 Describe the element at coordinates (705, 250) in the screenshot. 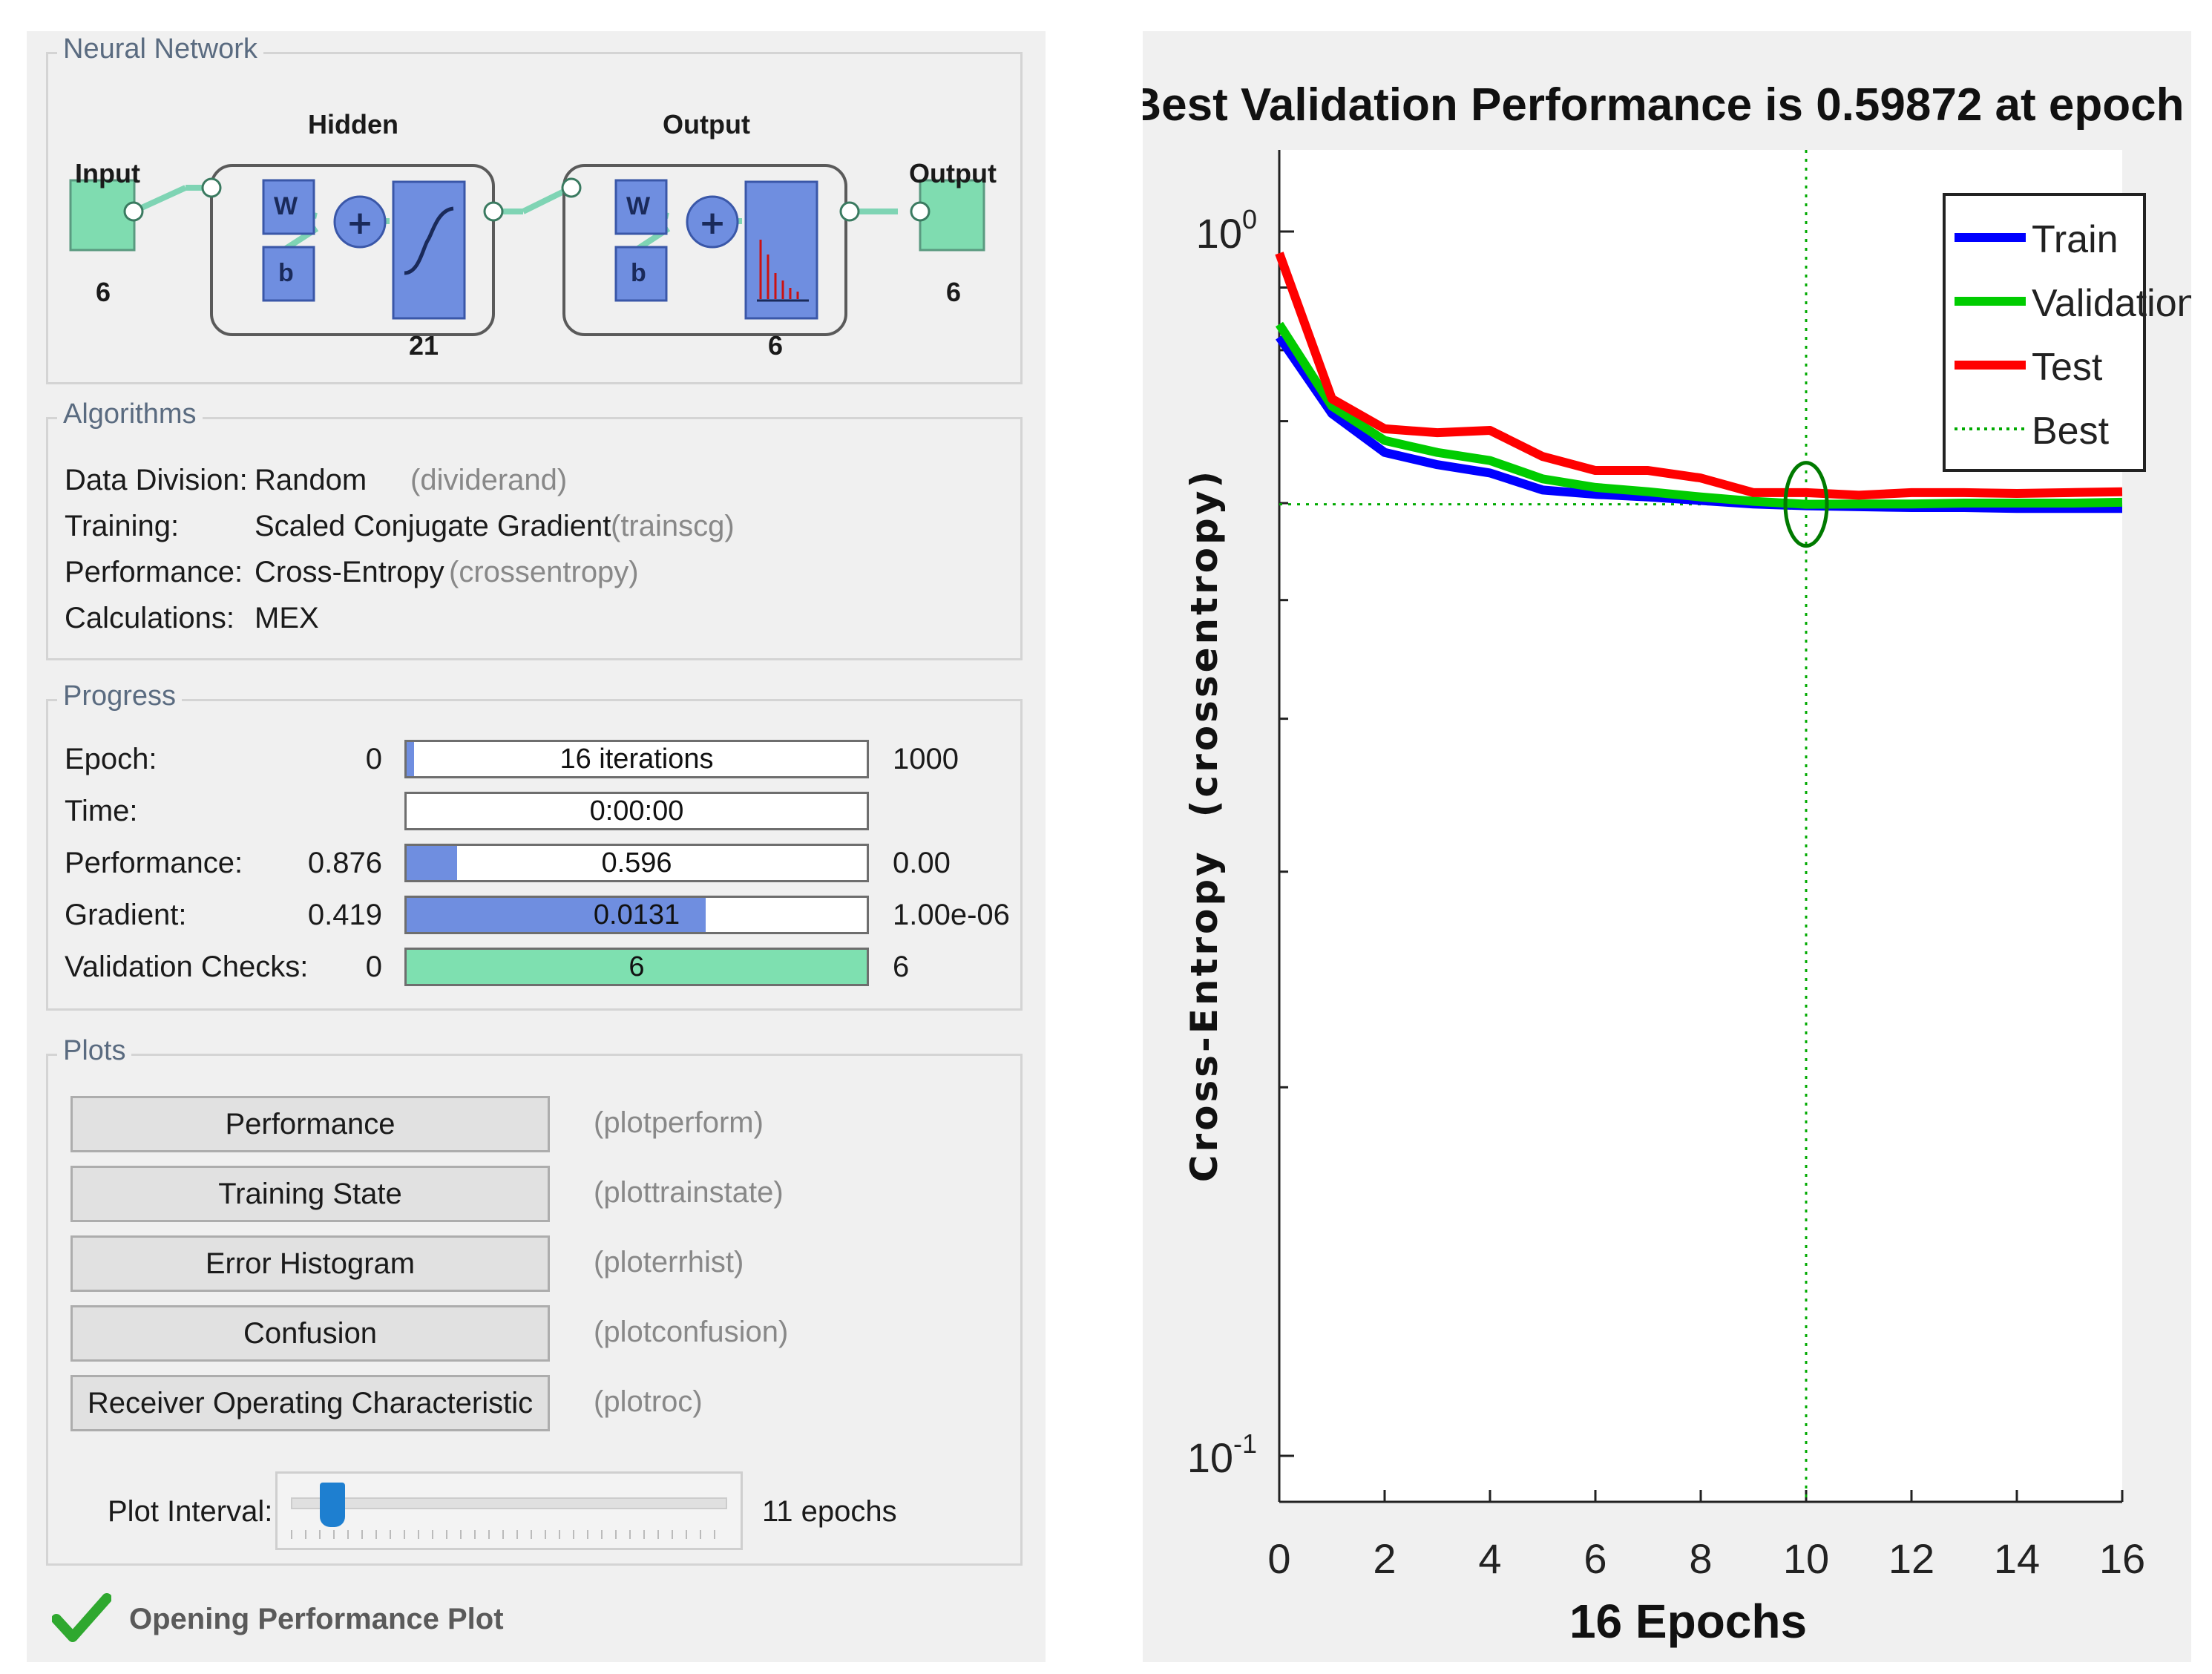

I see `output-layer-frame` at that location.